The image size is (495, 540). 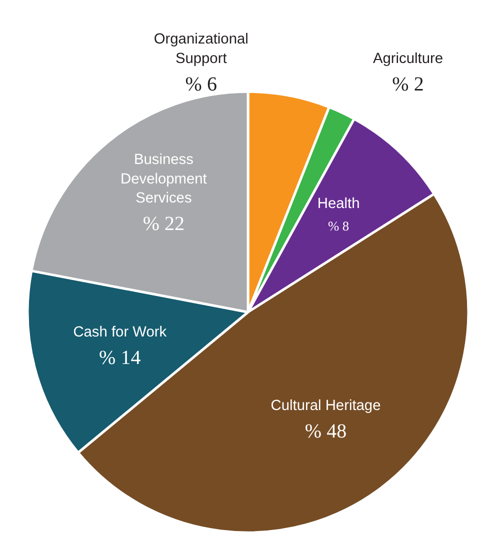 What do you see at coordinates (201, 84) in the screenshot?
I see `data-label: % 6` at bounding box center [201, 84].